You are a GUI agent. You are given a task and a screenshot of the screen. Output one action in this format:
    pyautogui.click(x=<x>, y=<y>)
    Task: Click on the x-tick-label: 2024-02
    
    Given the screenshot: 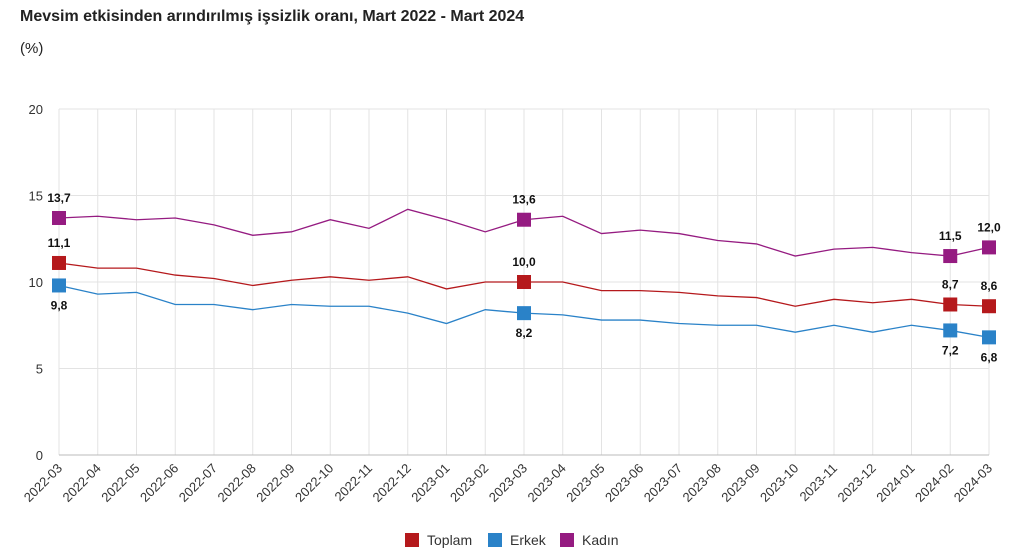 What is the action you would take?
    pyautogui.click(x=934, y=483)
    